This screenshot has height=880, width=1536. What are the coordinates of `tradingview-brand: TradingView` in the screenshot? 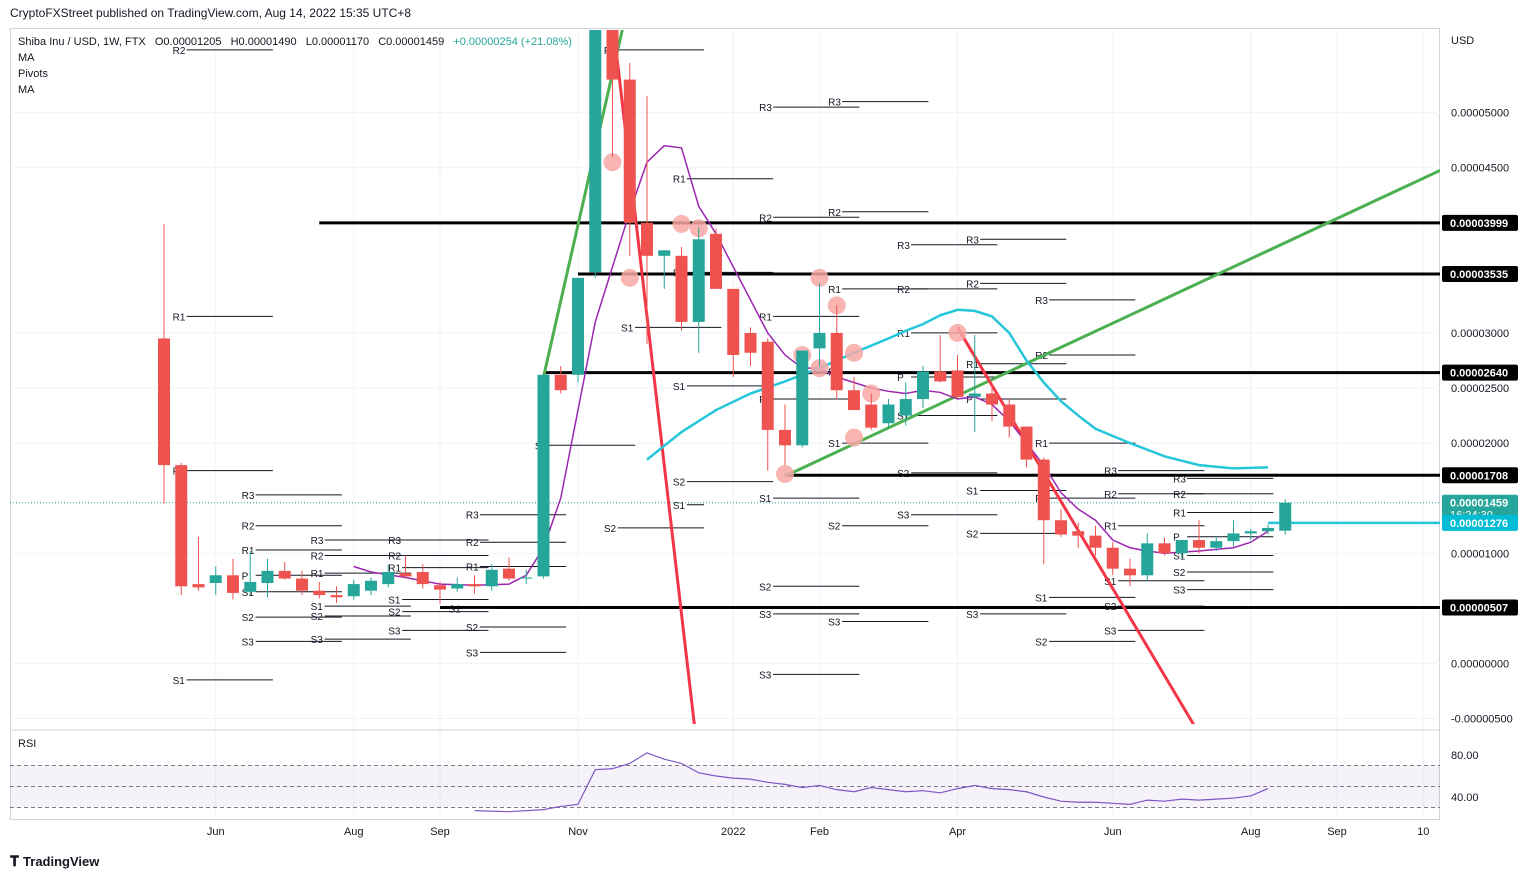 It's located at (61, 861).